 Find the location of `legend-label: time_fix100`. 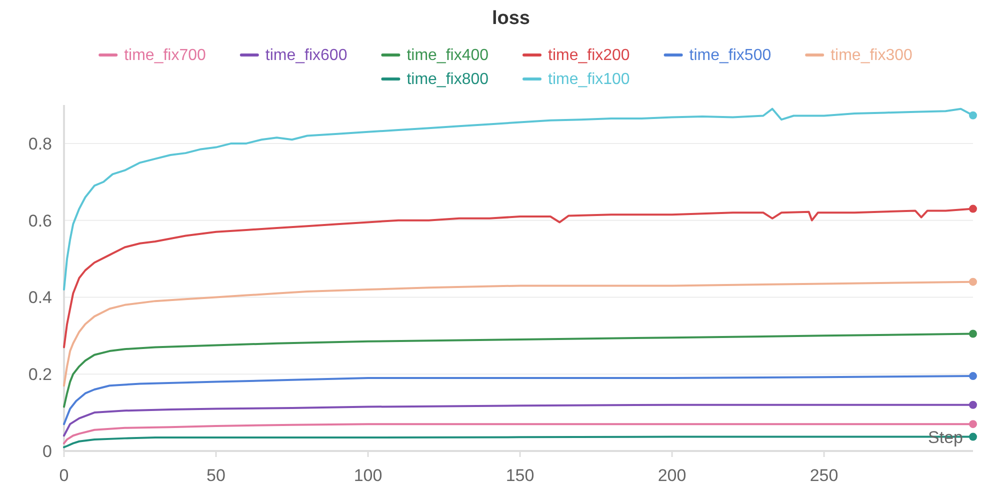

legend-label: time_fix100 is located at coordinates (589, 79).